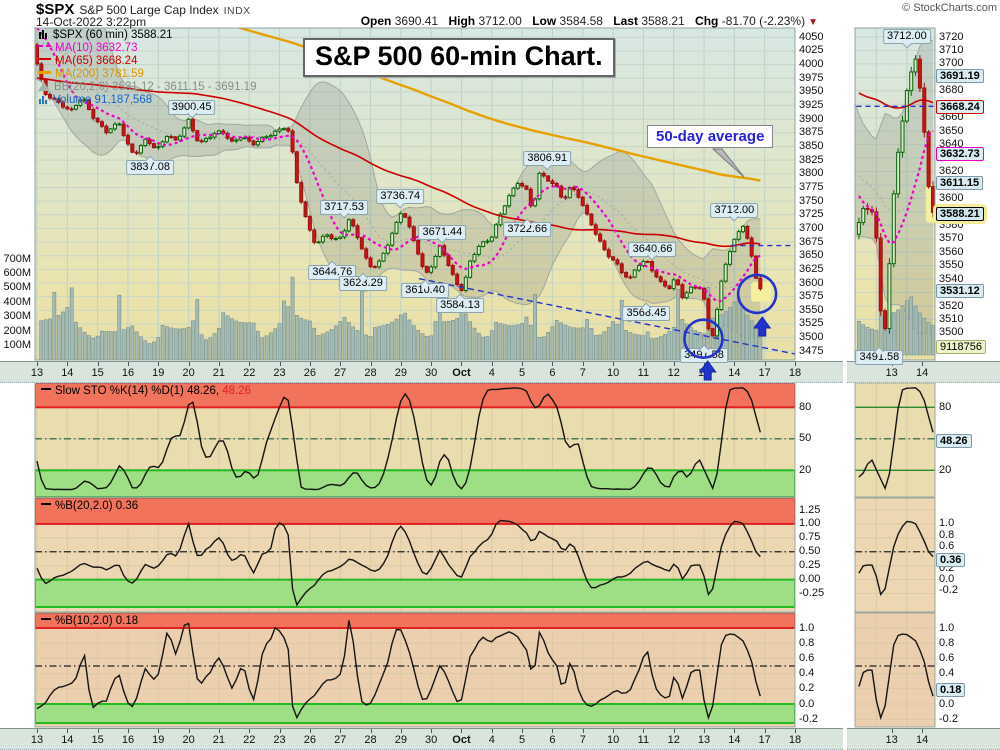  Describe the element at coordinates (552, 739) in the screenshot. I see `x-axis-label: 6` at that location.